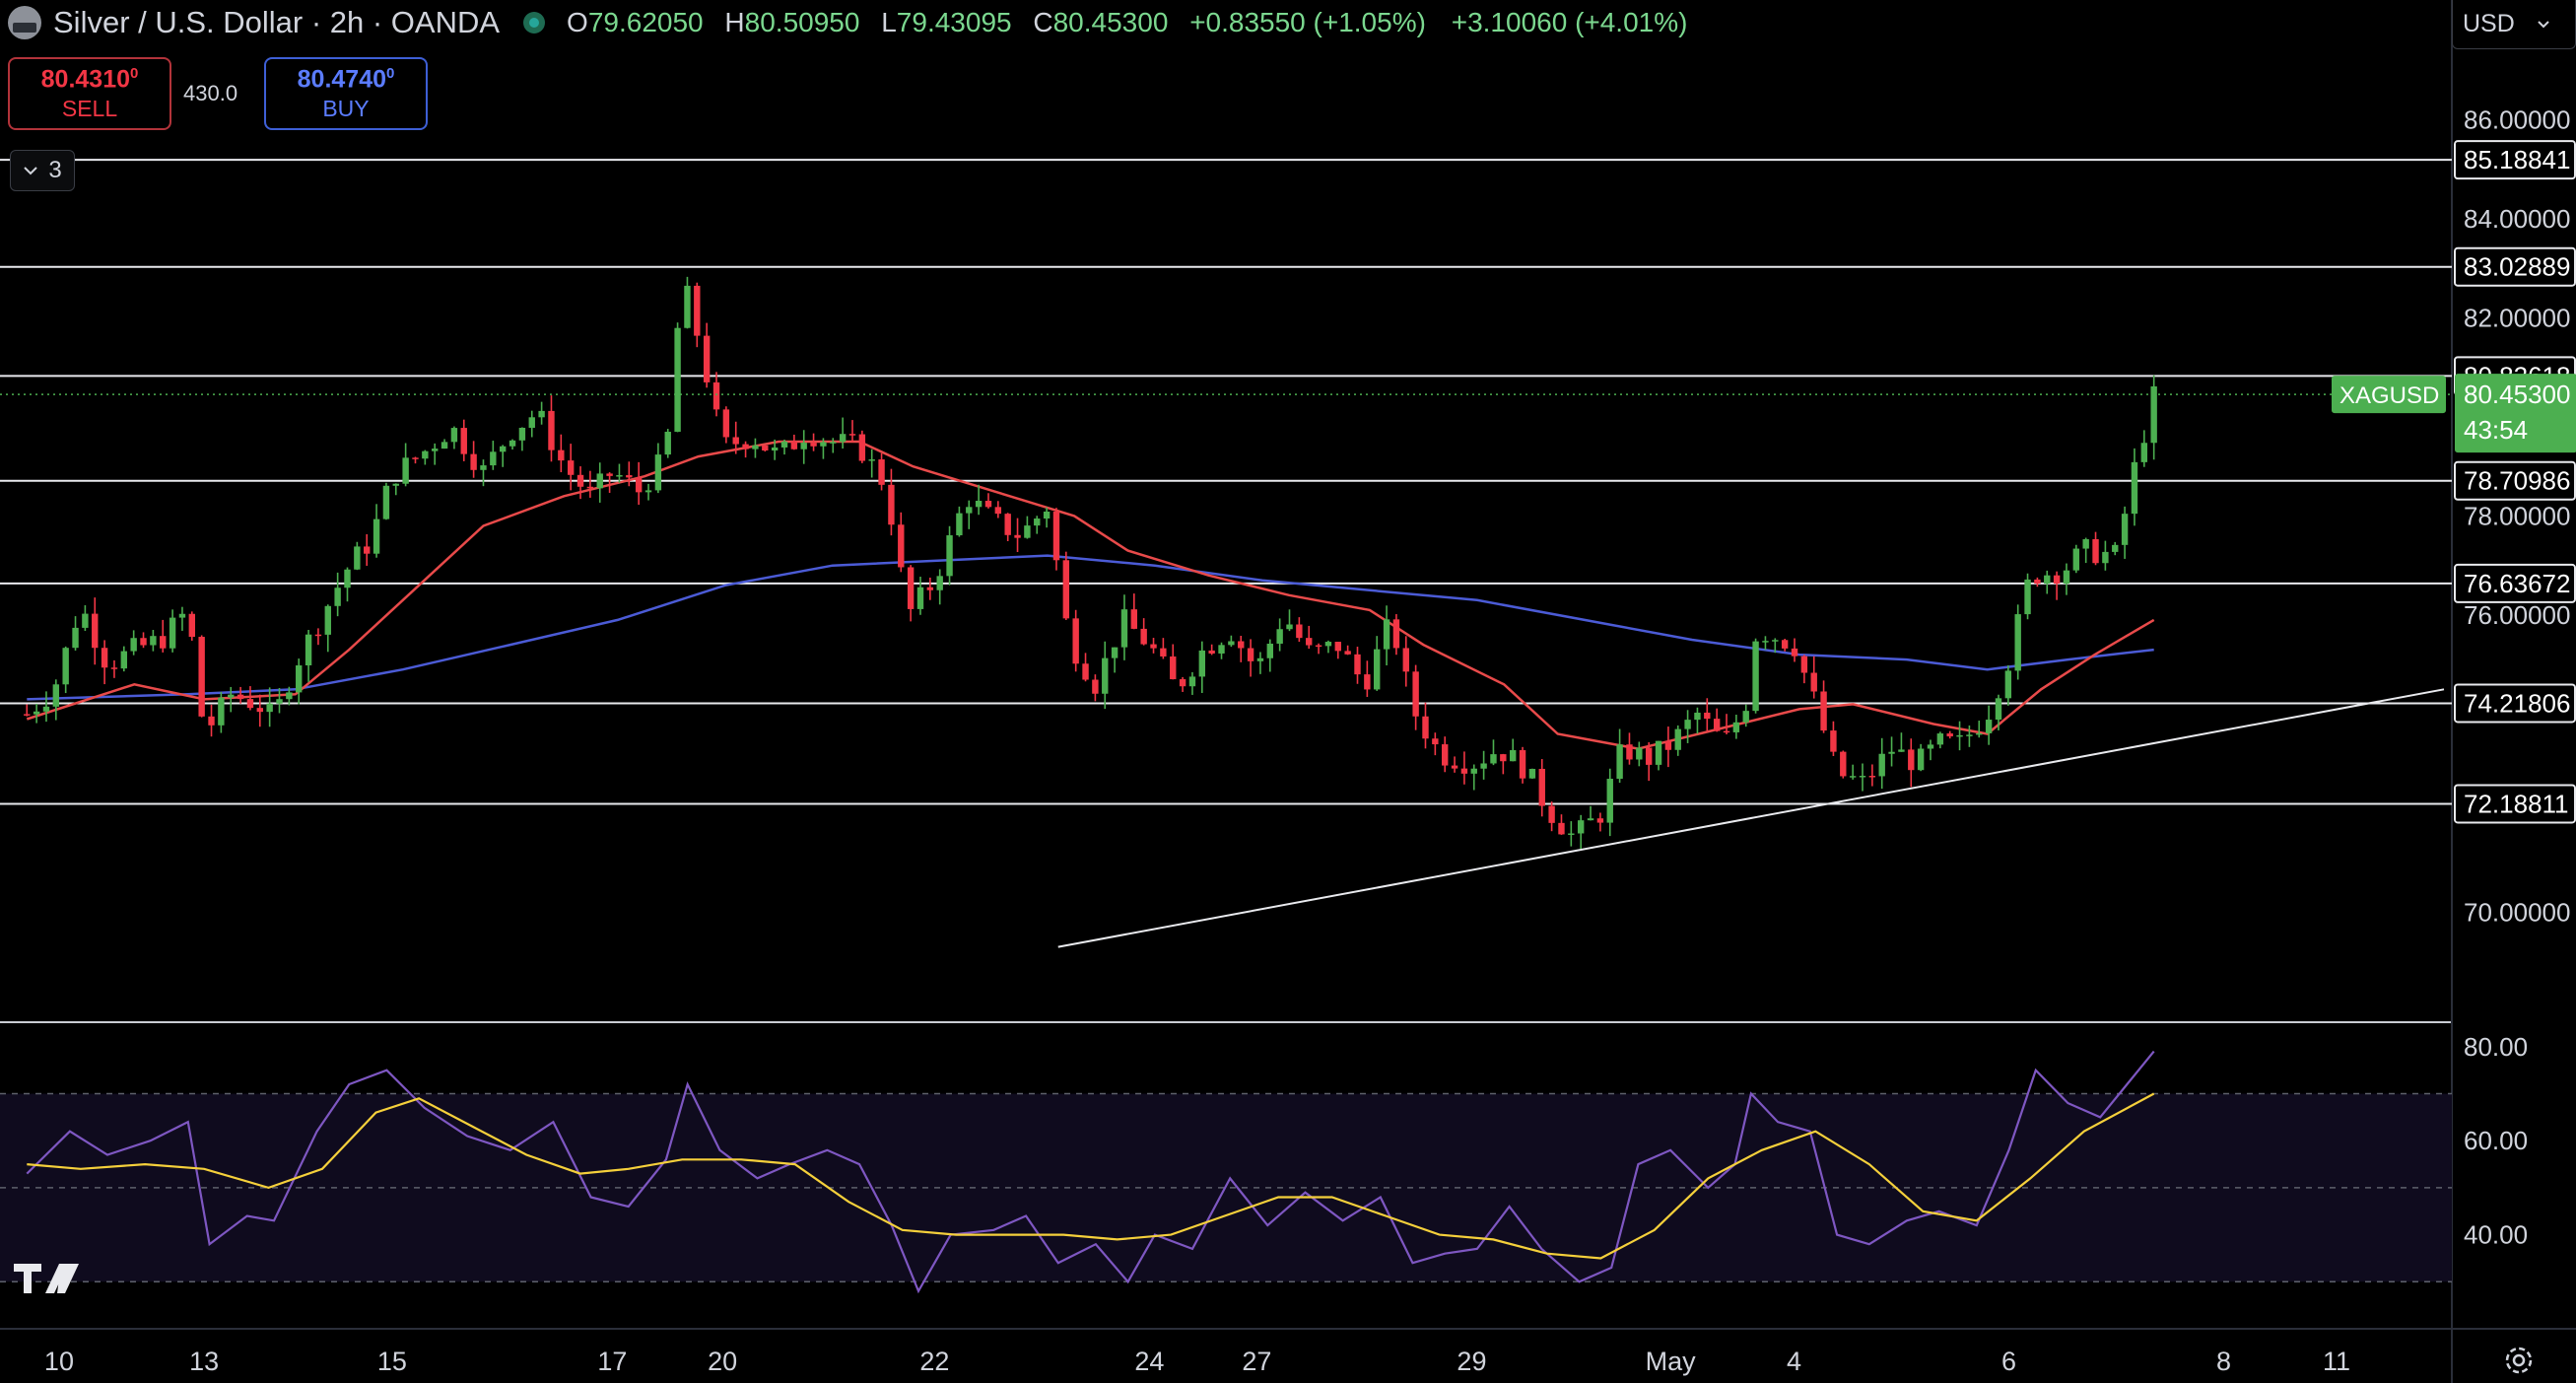  I want to click on sell-price: 80.4310, so click(85, 79).